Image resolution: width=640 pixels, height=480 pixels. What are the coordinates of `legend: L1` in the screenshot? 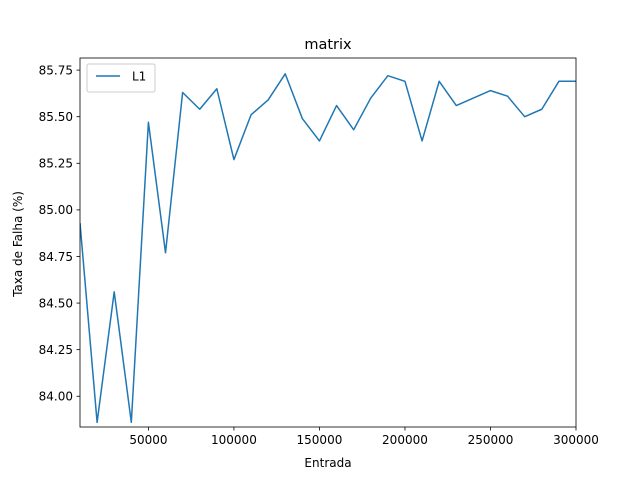 It's located at (121, 78).